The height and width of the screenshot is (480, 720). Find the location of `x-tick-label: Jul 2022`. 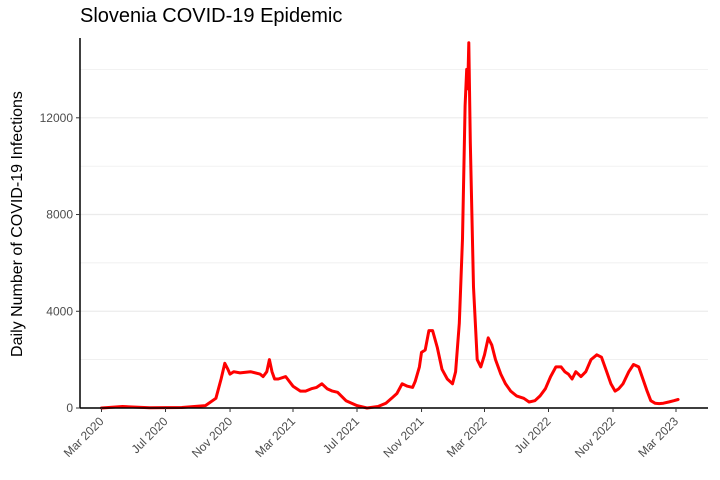

x-tick-label: Jul 2022 is located at coordinates (533, 435).